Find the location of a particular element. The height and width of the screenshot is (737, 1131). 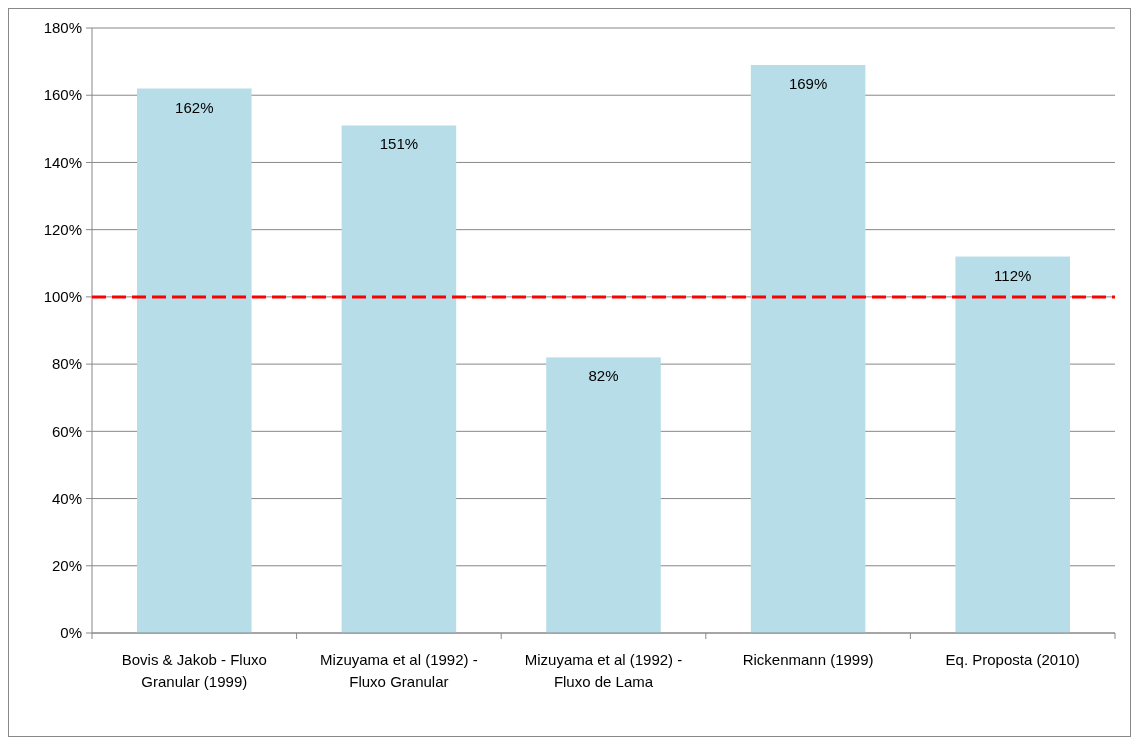

x-tick-label: Mizuyama et al (1992) - Fluxo Granular is located at coordinates (399, 670).